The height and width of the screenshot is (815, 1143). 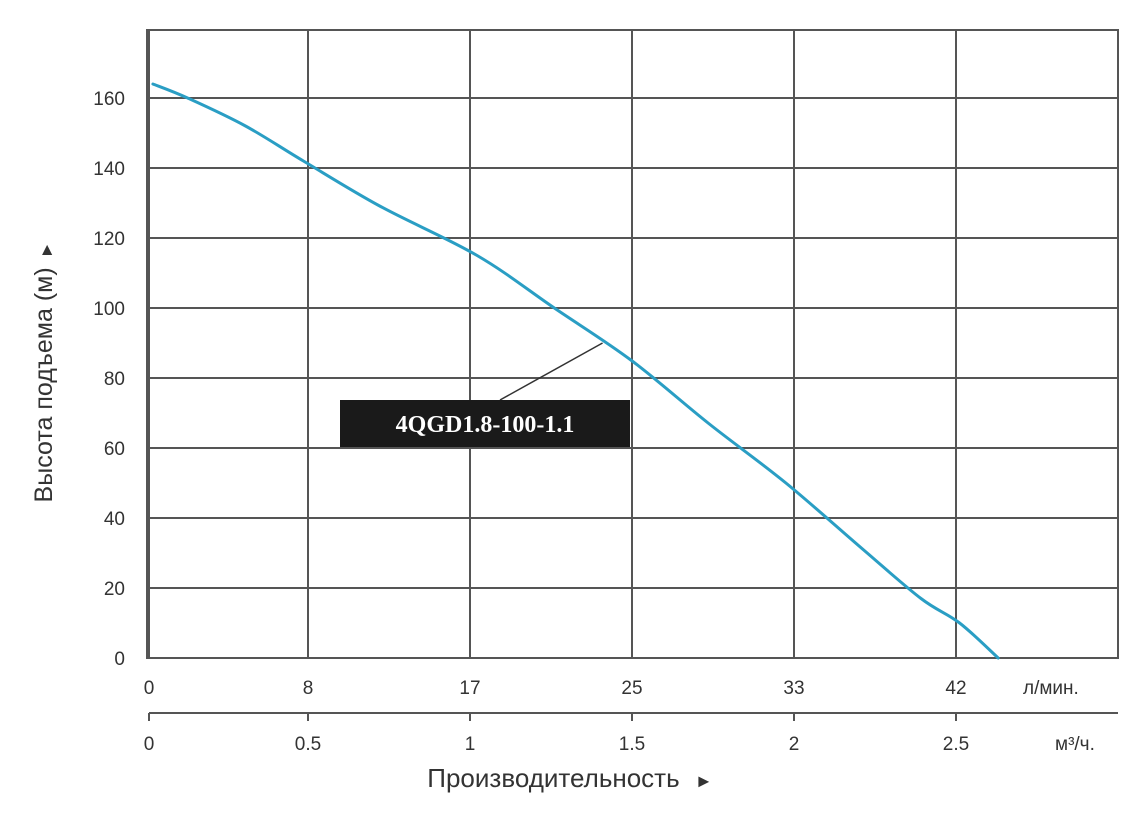 I want to click on annotation-leader-line, so click(x=551, y=371).